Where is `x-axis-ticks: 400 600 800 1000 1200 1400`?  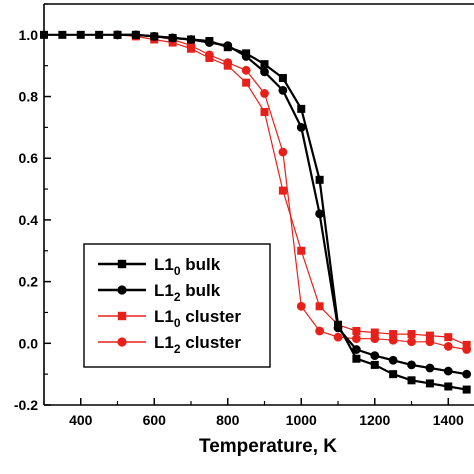 x-axis-ticks: 400 600 800 1000 1200 1400 is located at coordinates (253, 413).